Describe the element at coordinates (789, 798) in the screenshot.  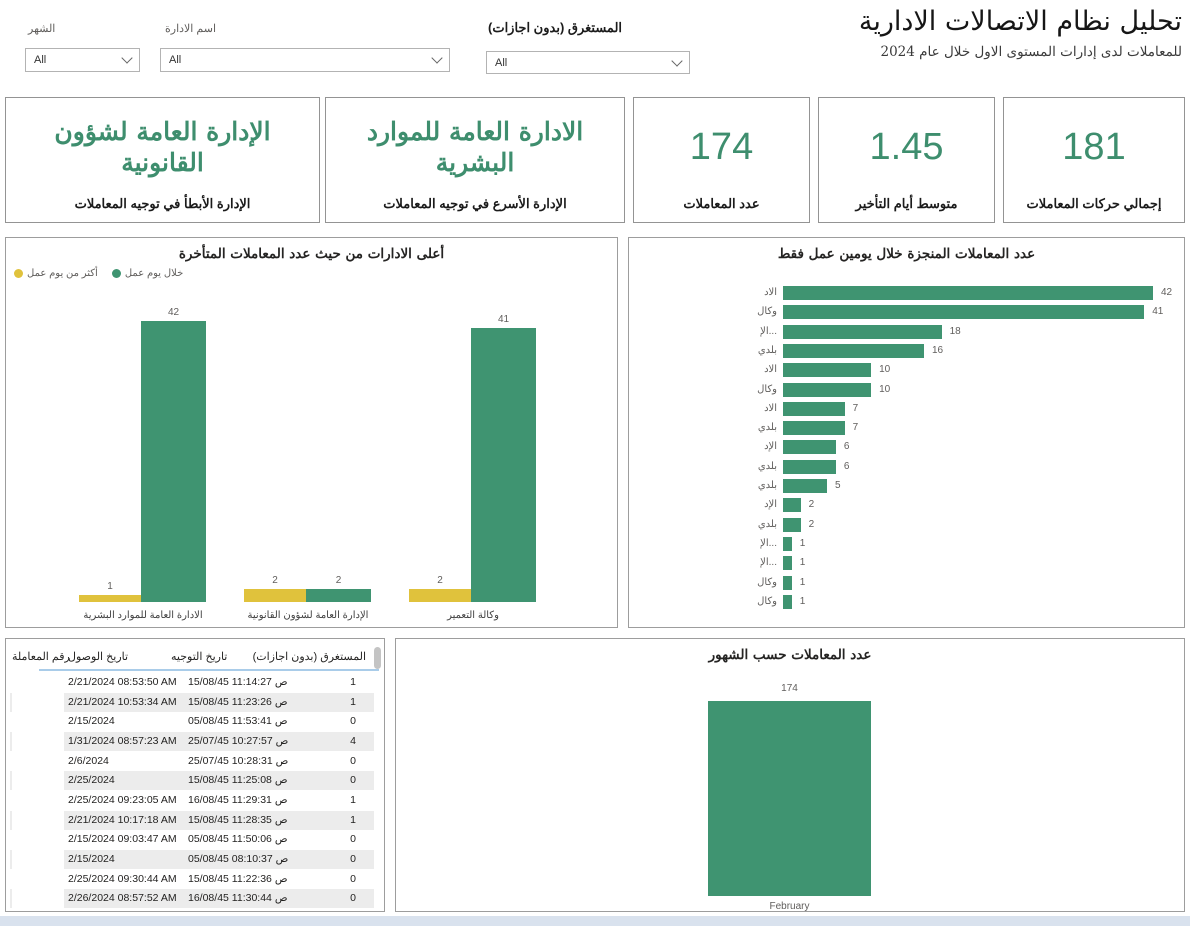
I see `month-bar` at that location.